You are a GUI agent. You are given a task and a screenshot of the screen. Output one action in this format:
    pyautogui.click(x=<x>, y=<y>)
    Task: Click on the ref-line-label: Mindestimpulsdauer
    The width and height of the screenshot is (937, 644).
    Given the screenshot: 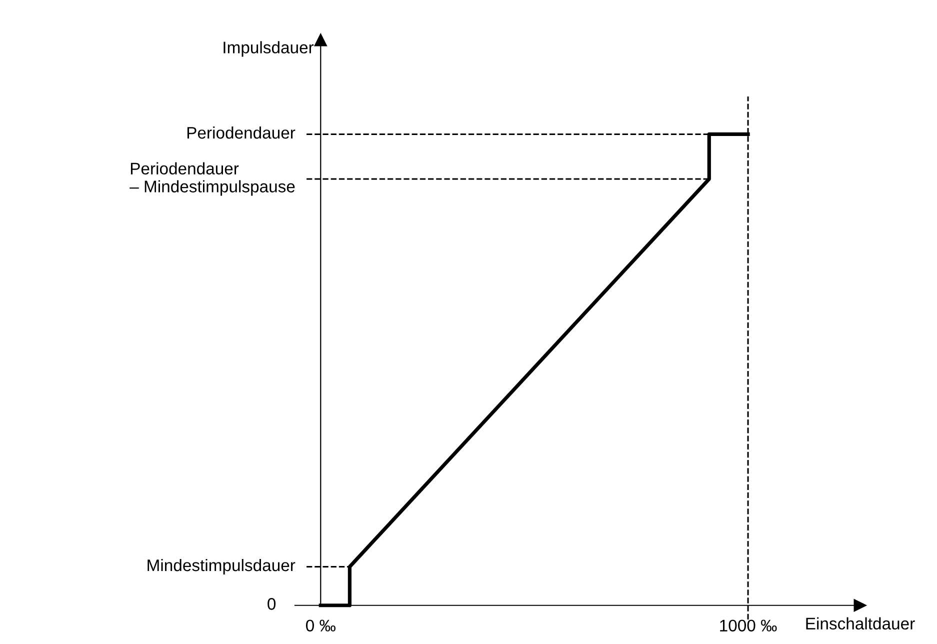 What is the action you would take?
    pyautogui.click(x=222, y=566)
    